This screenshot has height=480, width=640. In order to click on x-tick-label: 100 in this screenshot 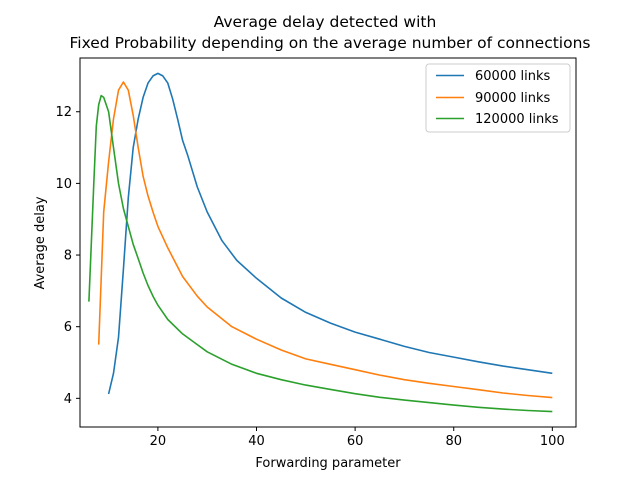, I will do `click(552, 441)`.